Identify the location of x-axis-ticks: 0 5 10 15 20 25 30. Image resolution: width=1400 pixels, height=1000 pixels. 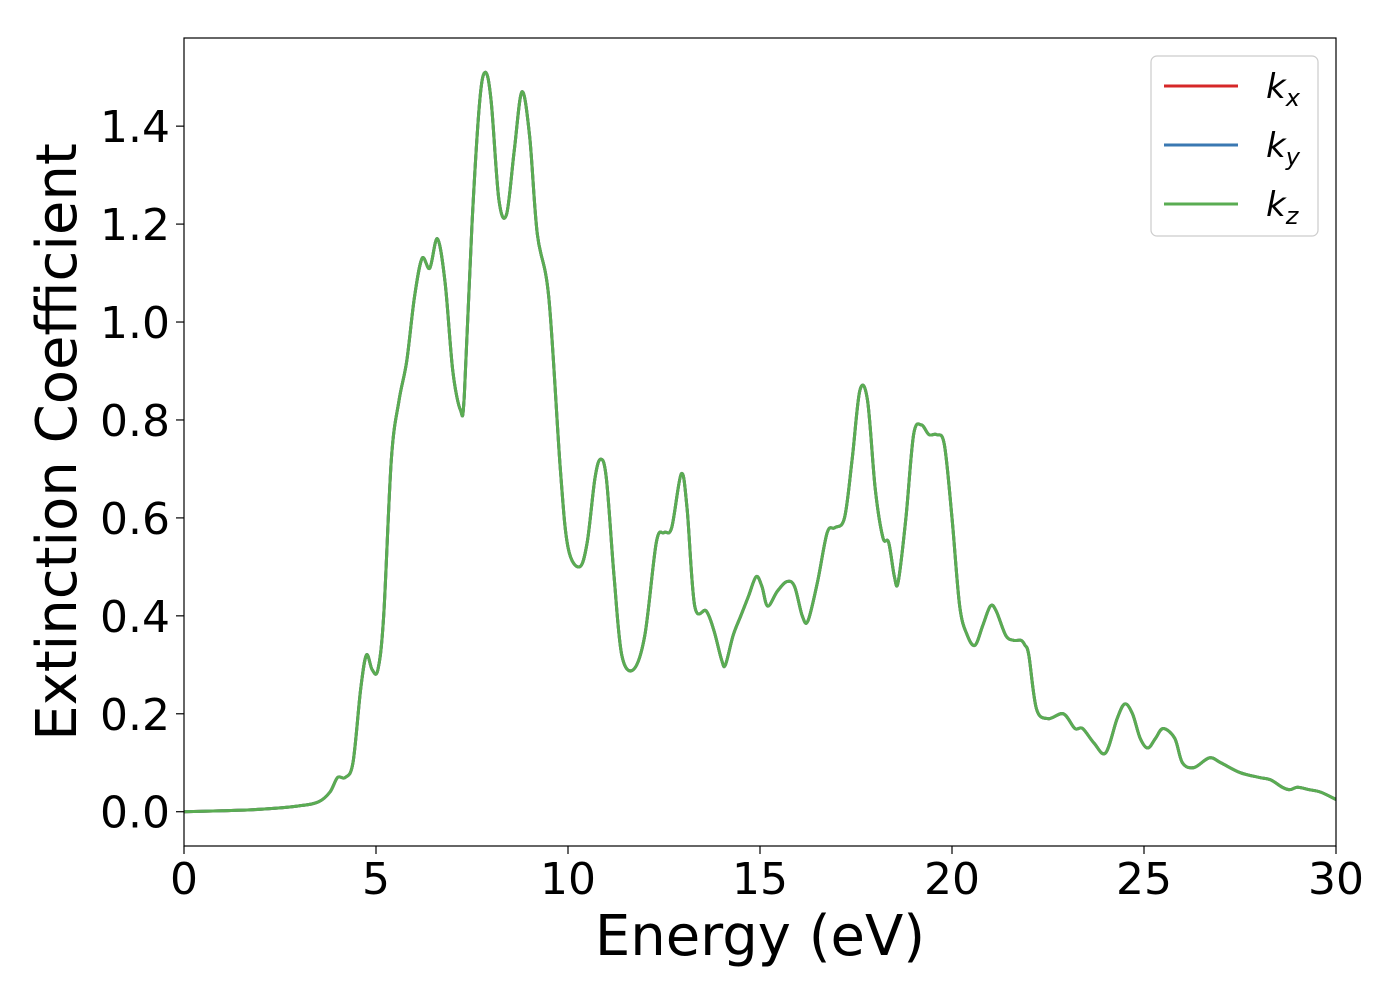
(767, 875).